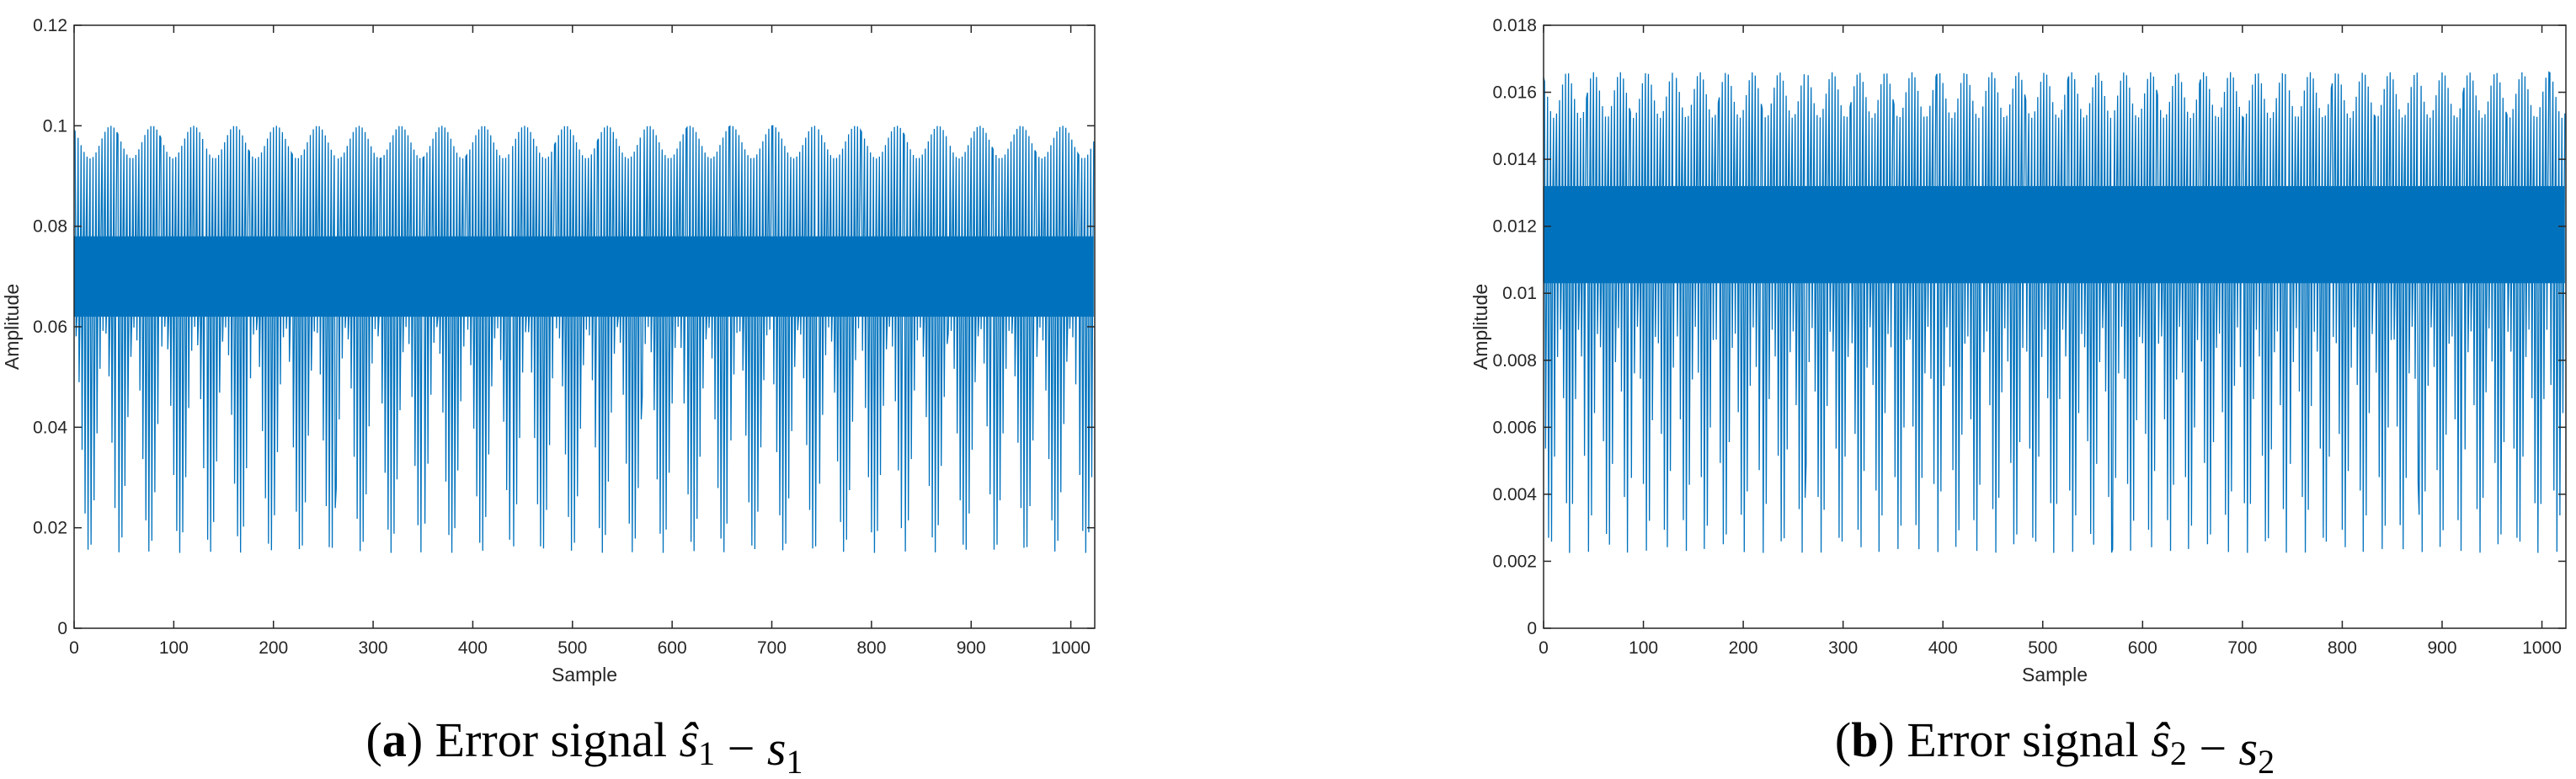  What do you see at coordinates (1514, 93) in the screenshot?
I see `y-tick-label: 0.016` at bounding box center [1514, 93].